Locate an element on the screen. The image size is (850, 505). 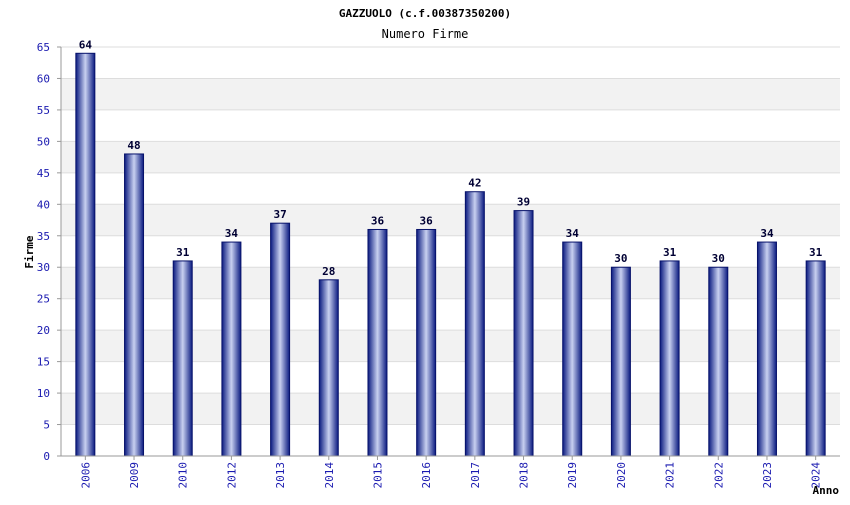
x-tick-label: 2021 is located at coordinates (670, 475).